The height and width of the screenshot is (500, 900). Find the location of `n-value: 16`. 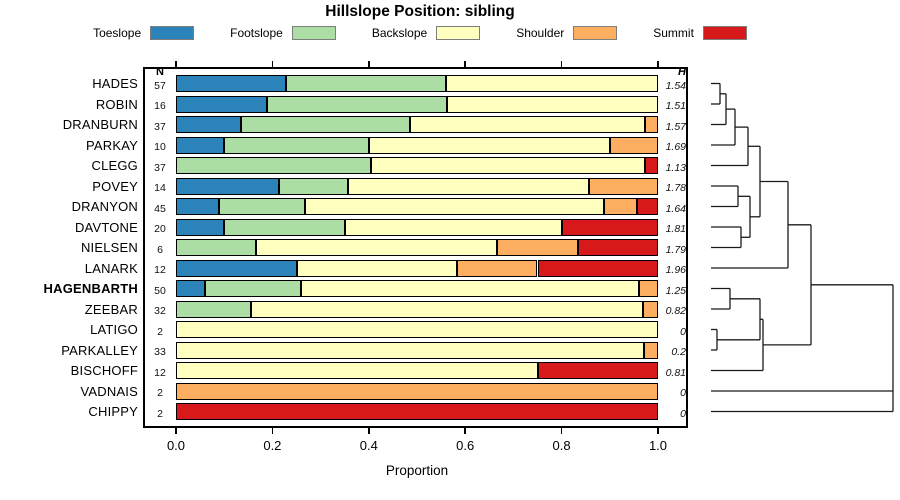

n-value: 16 is located at coordinates (160, 106).